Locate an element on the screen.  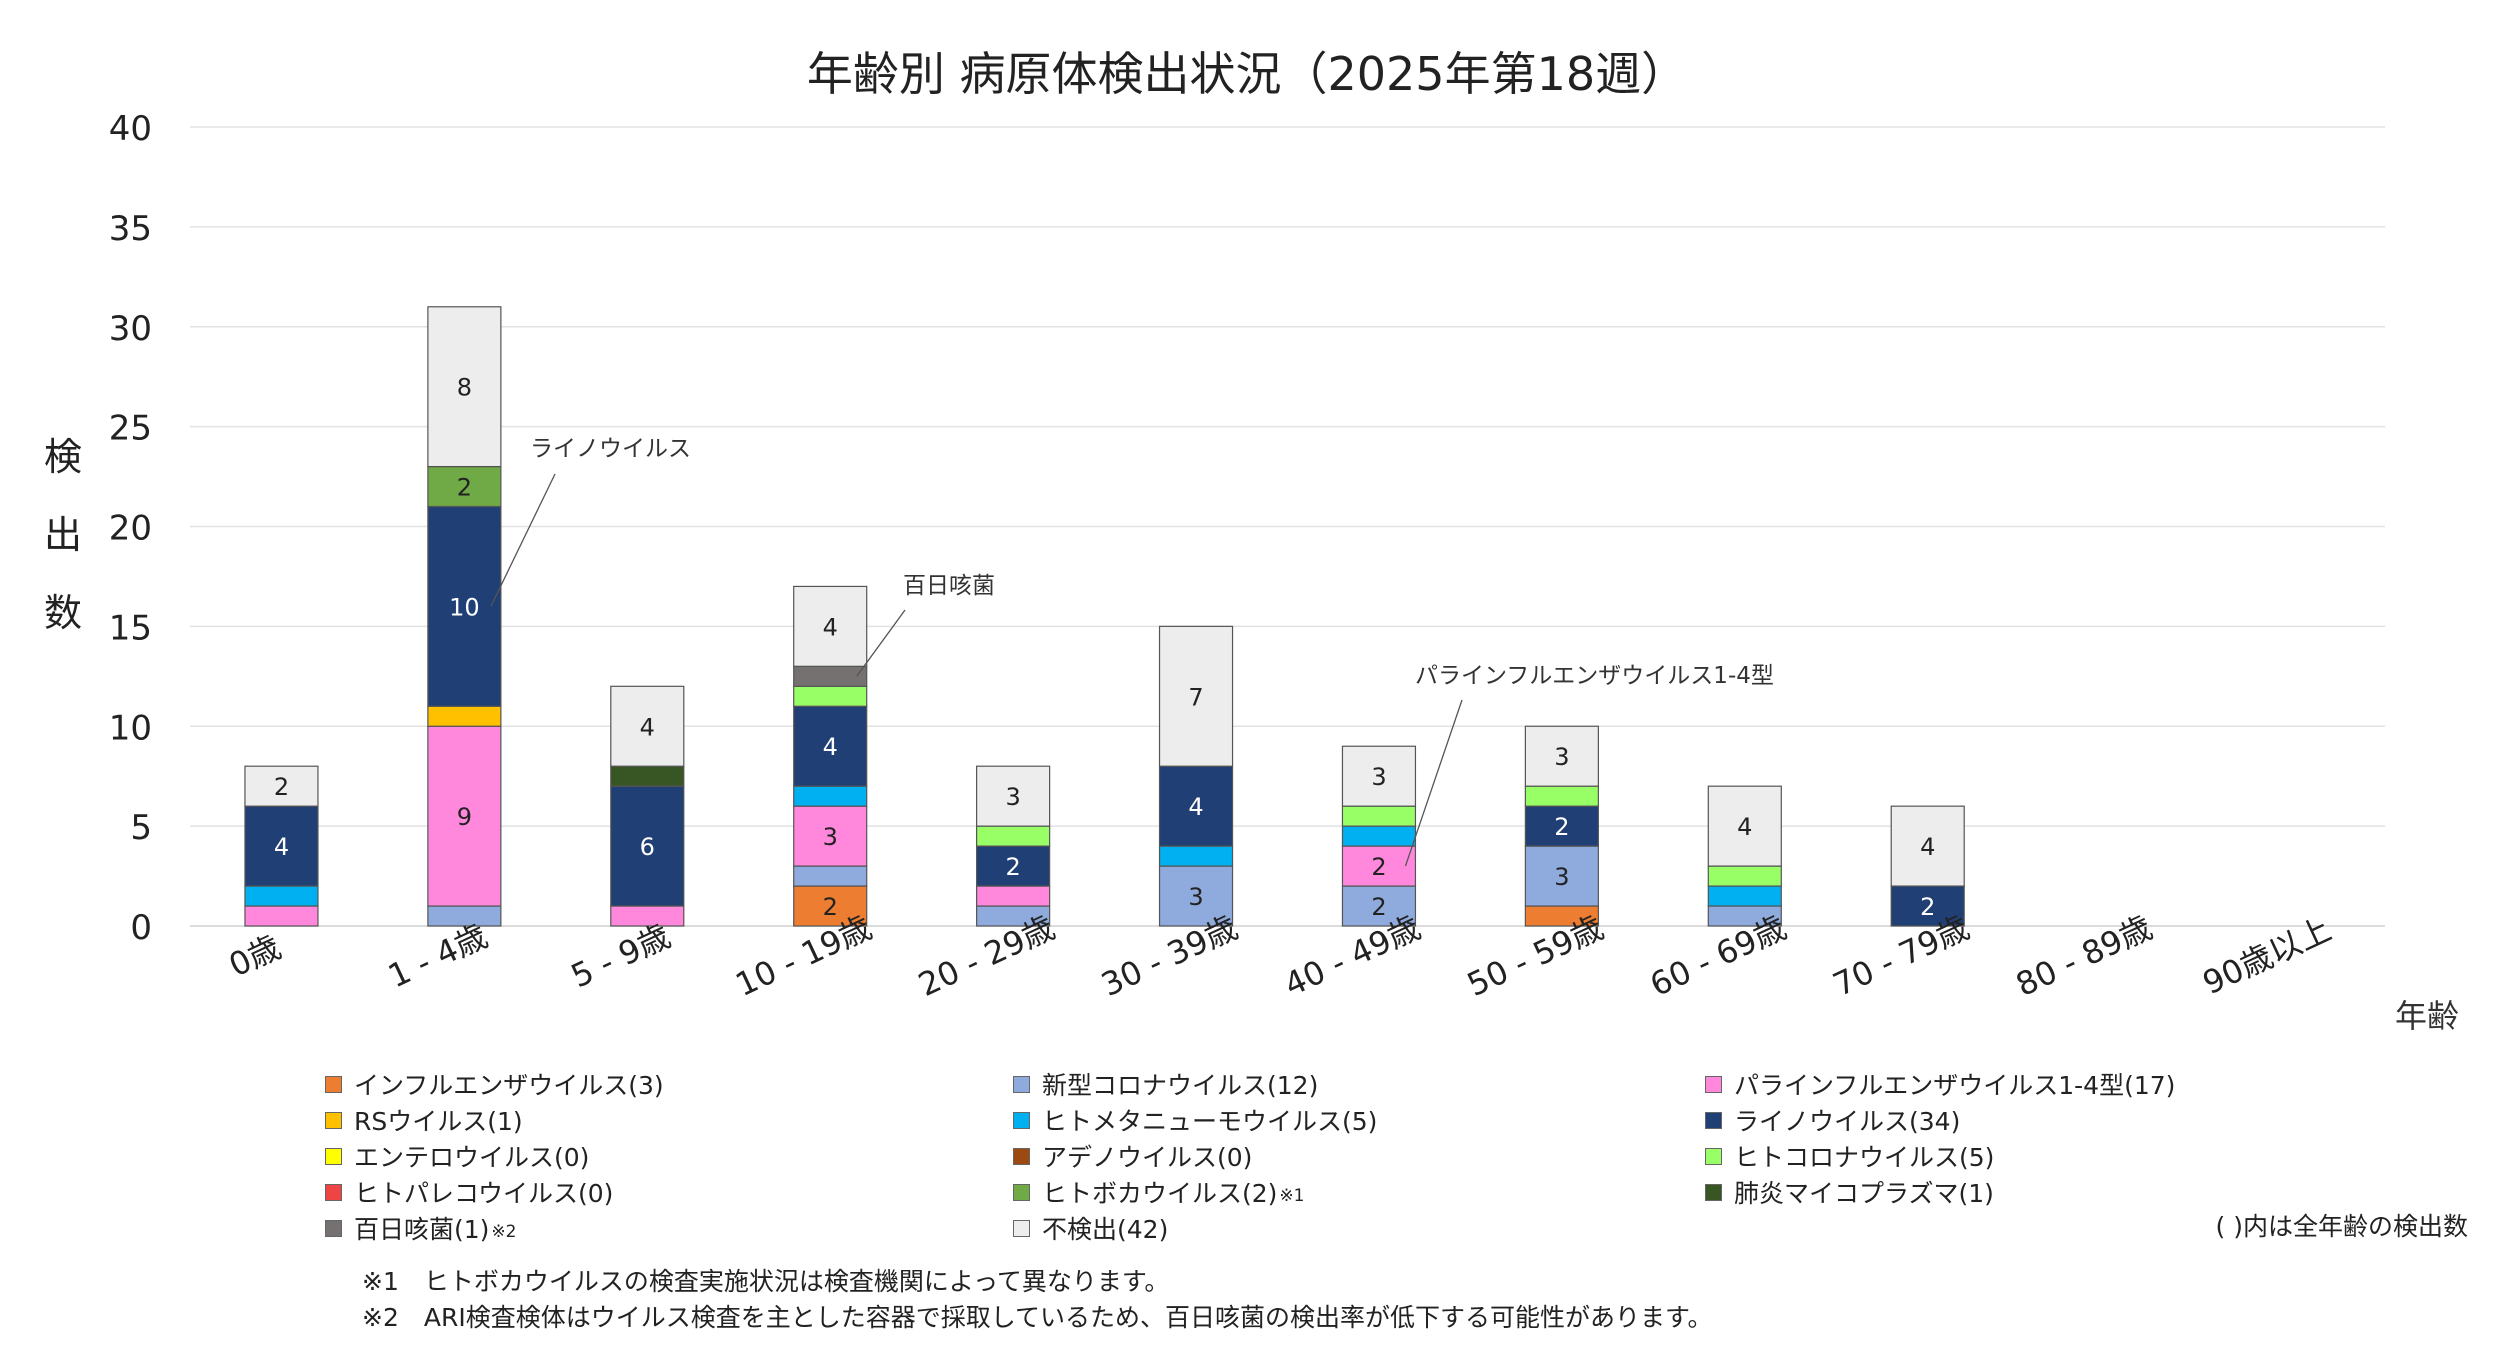
legend-item: パラインフルエンザウイルス1-4型(17) is located at coordinates (1940, 1084).